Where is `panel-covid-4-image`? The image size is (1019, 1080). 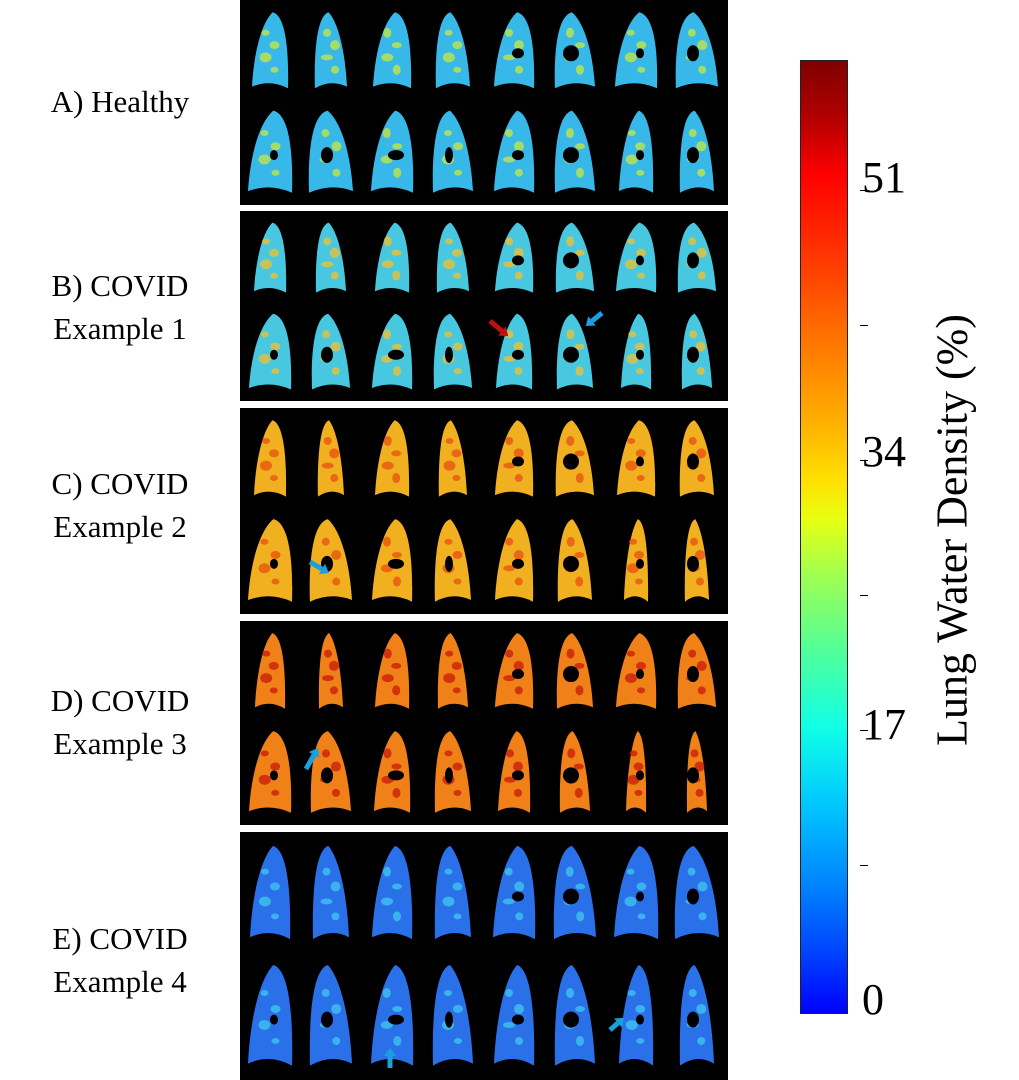
panel-covid-4-image is located at coordinates (483, 956).